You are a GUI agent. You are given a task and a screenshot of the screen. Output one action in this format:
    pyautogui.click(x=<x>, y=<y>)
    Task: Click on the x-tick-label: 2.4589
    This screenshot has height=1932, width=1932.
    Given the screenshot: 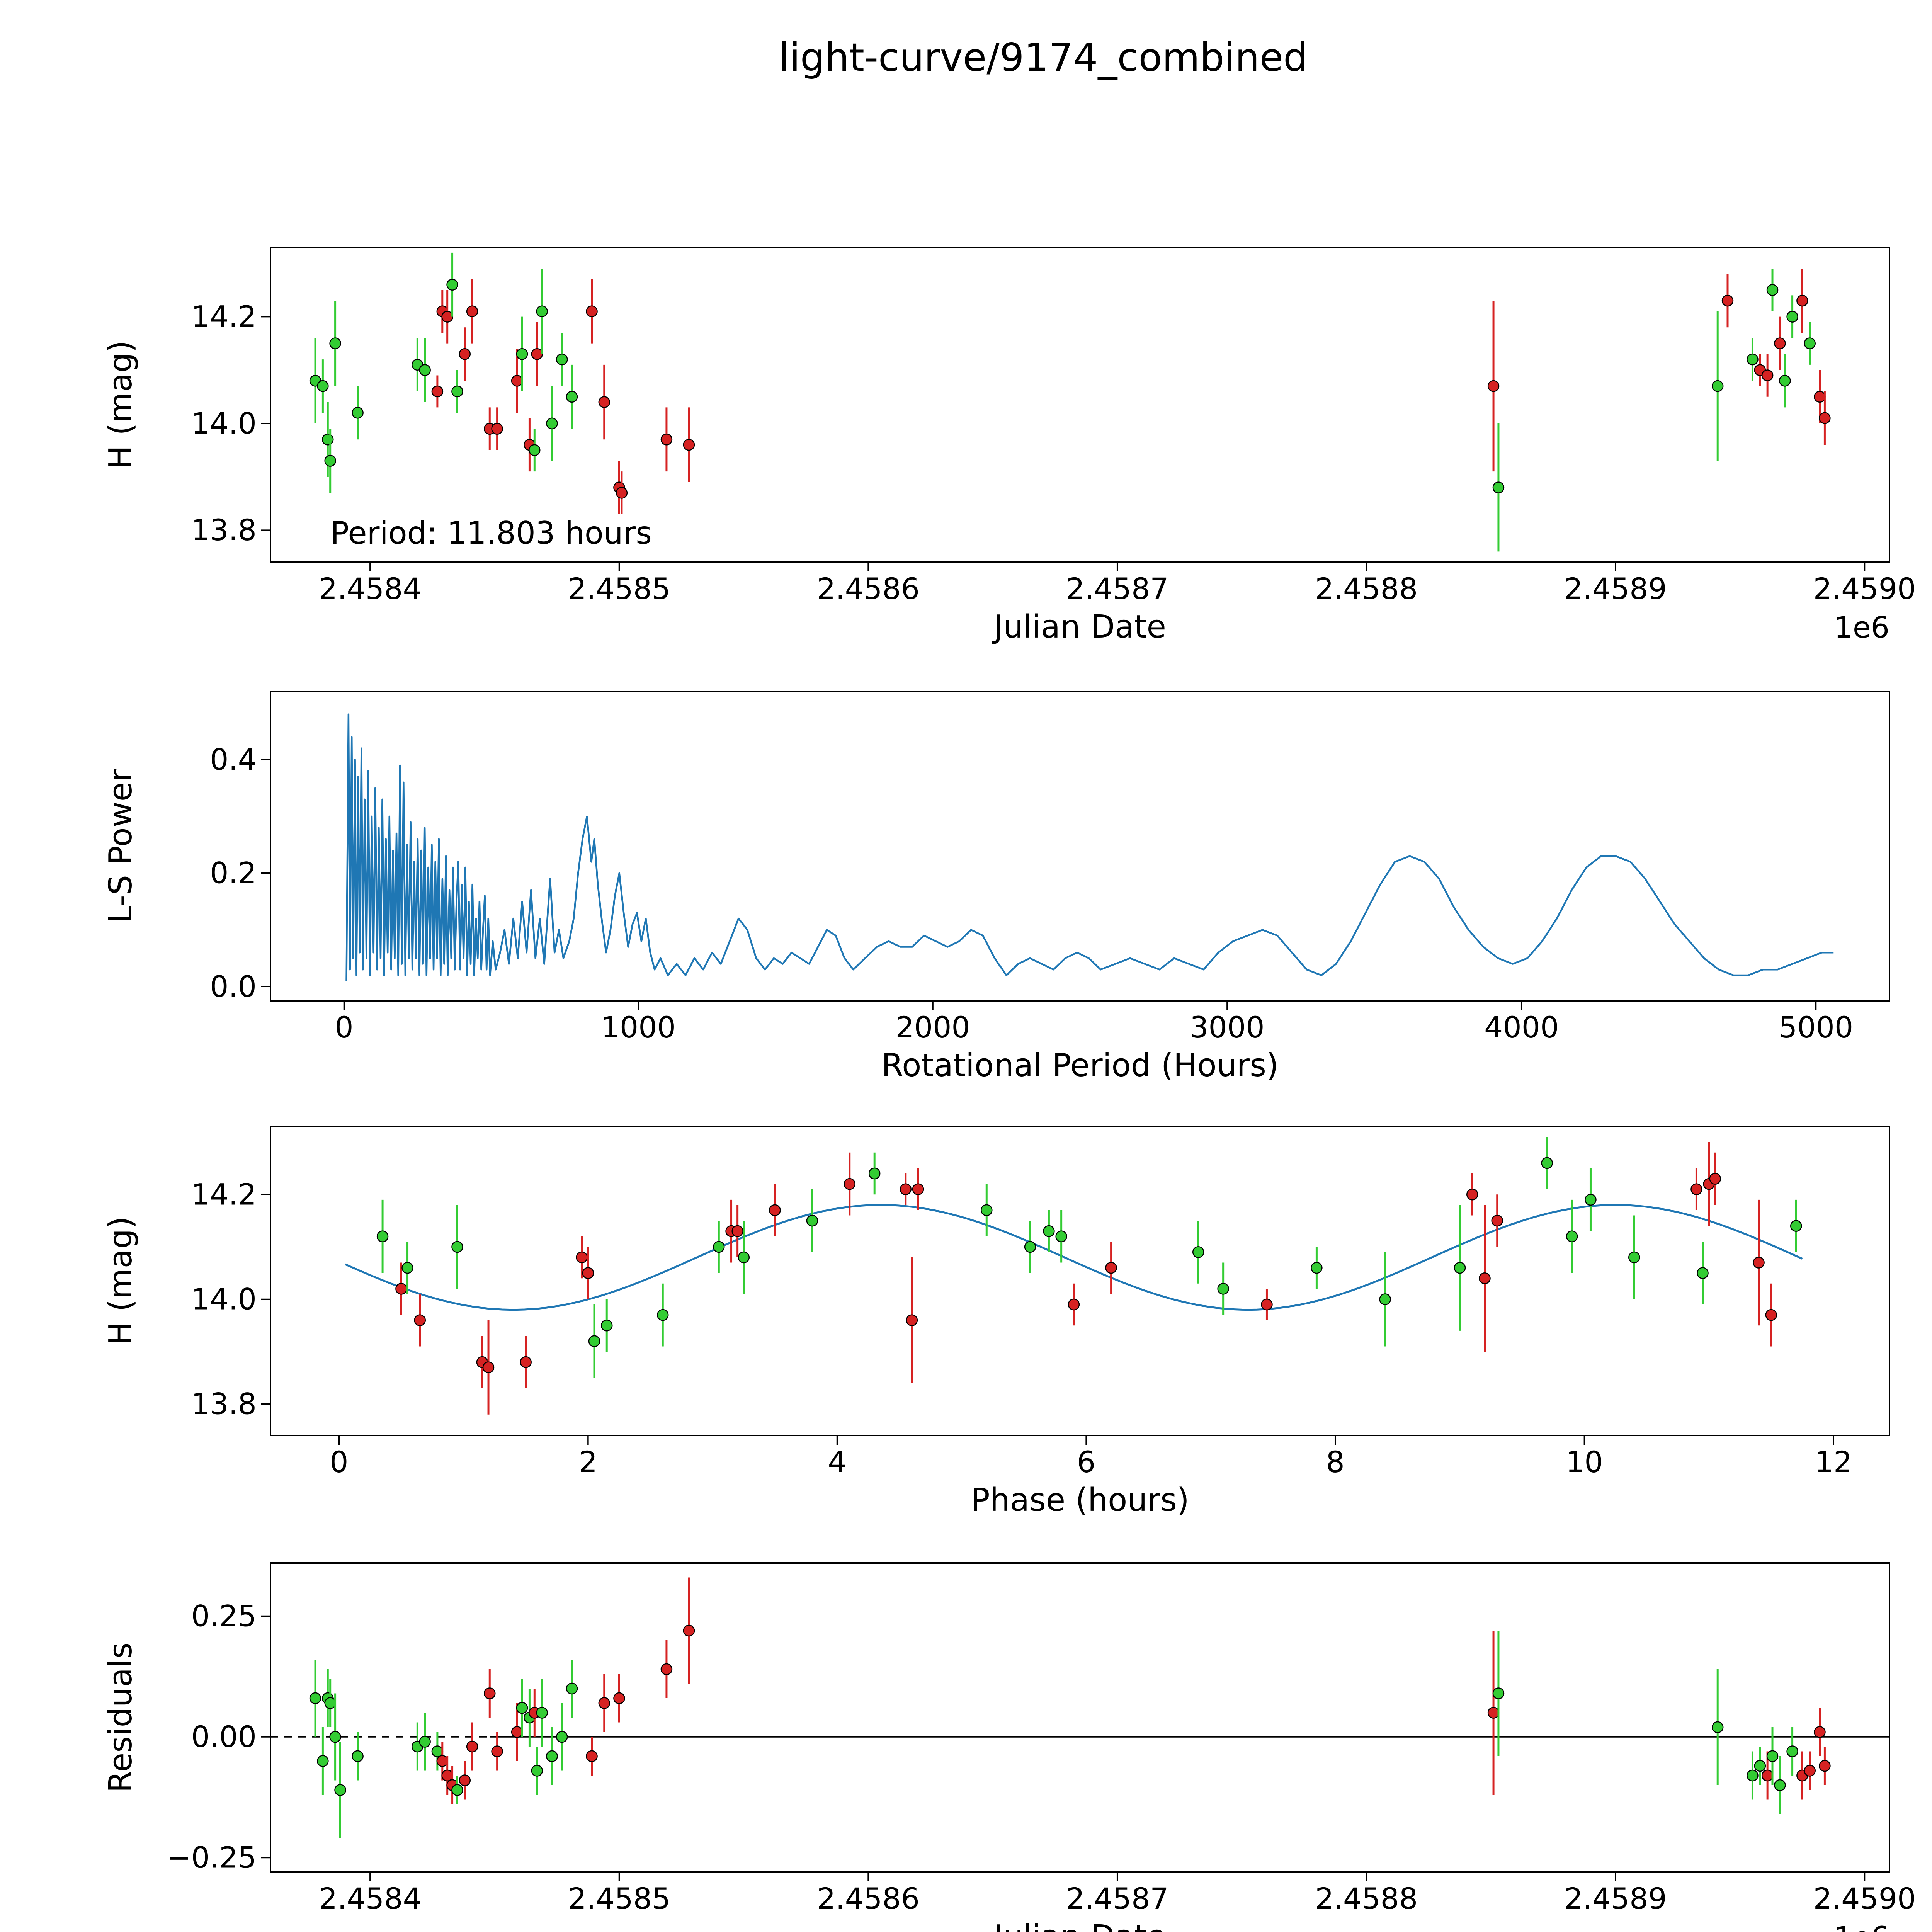 What is the action you would take?
    pyautogui.click(x=1615, y=1899)
    